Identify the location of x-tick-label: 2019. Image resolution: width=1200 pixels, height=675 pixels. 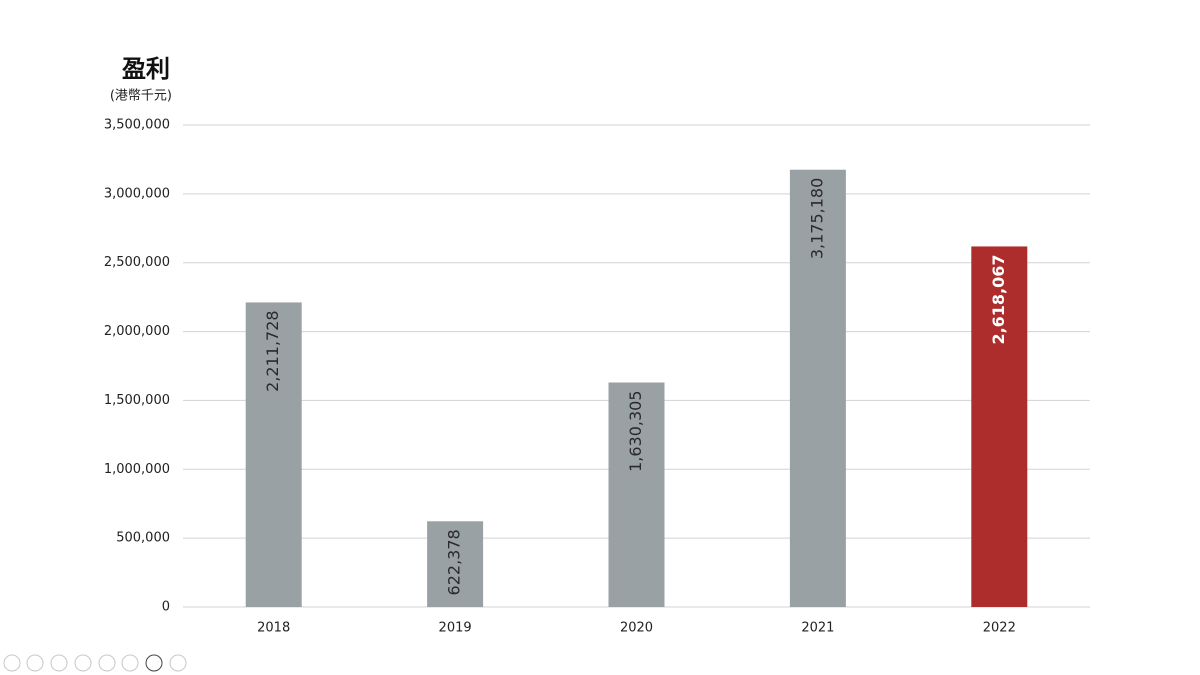
(455, 628).